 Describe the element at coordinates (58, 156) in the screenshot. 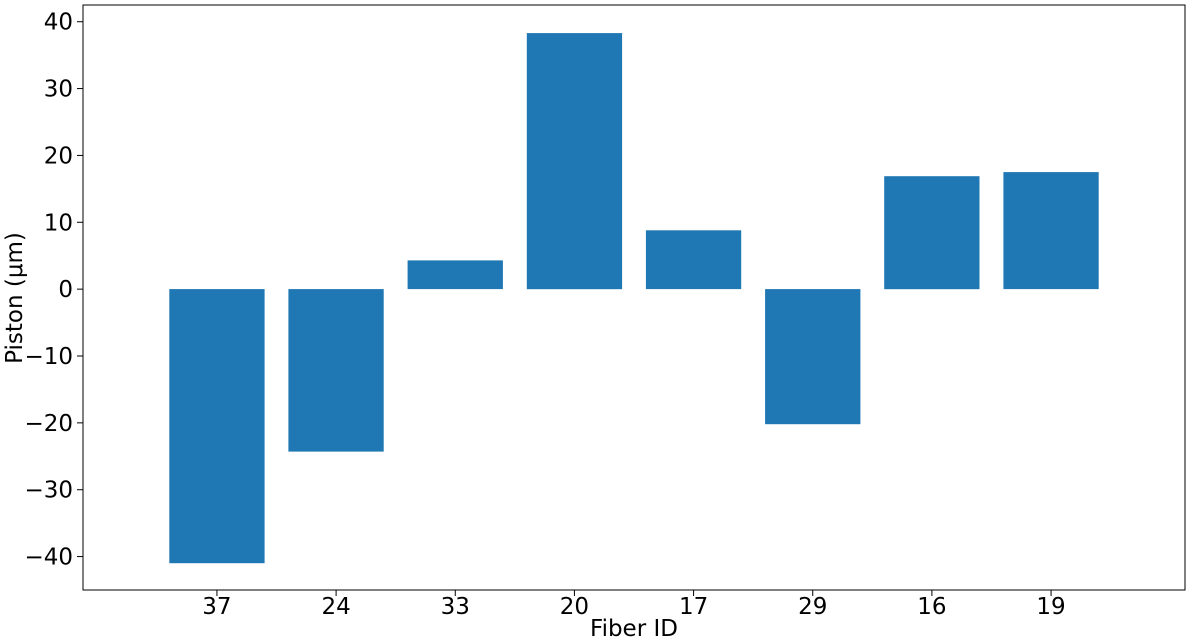

I see `y-tick-label: 20` at that location.